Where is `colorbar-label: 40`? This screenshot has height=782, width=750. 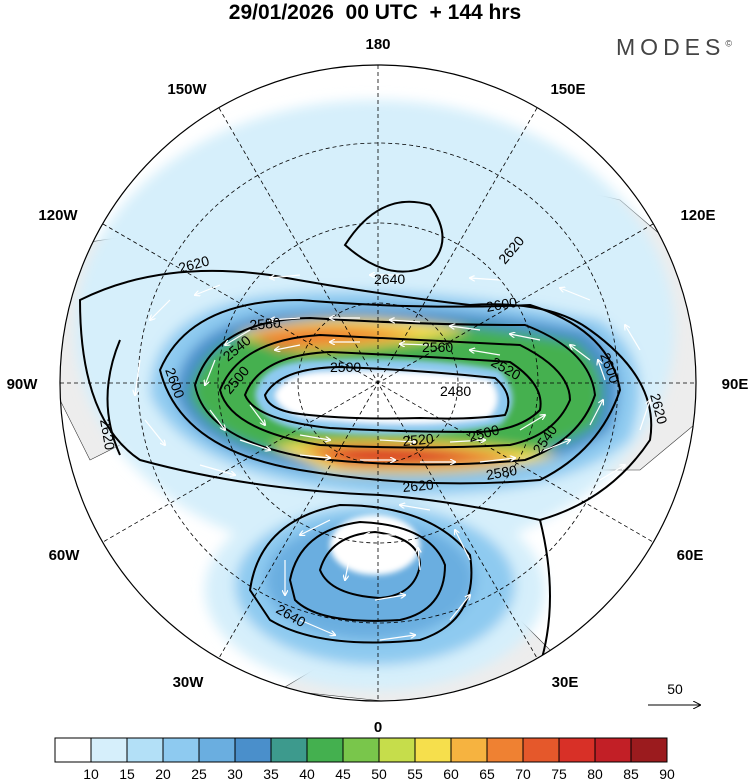
colorbar-label: 40 is located at coordinates (307, 774).